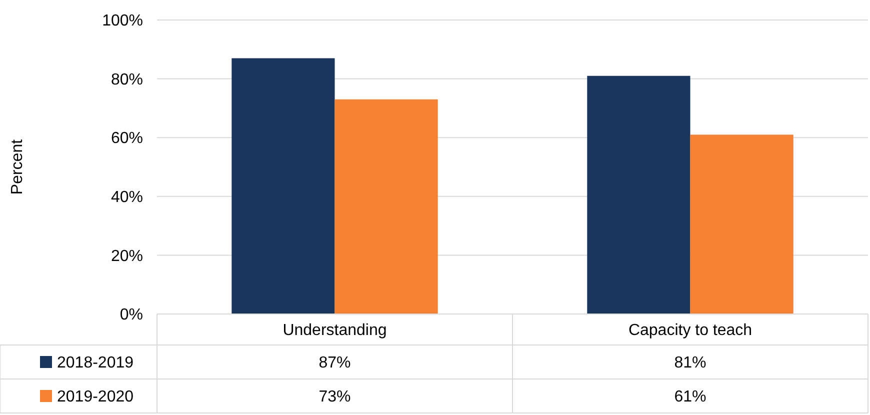 The height and width of the screenshot is (415, 870). I want to click on y-tick-label: 60%, so click(126, 139).